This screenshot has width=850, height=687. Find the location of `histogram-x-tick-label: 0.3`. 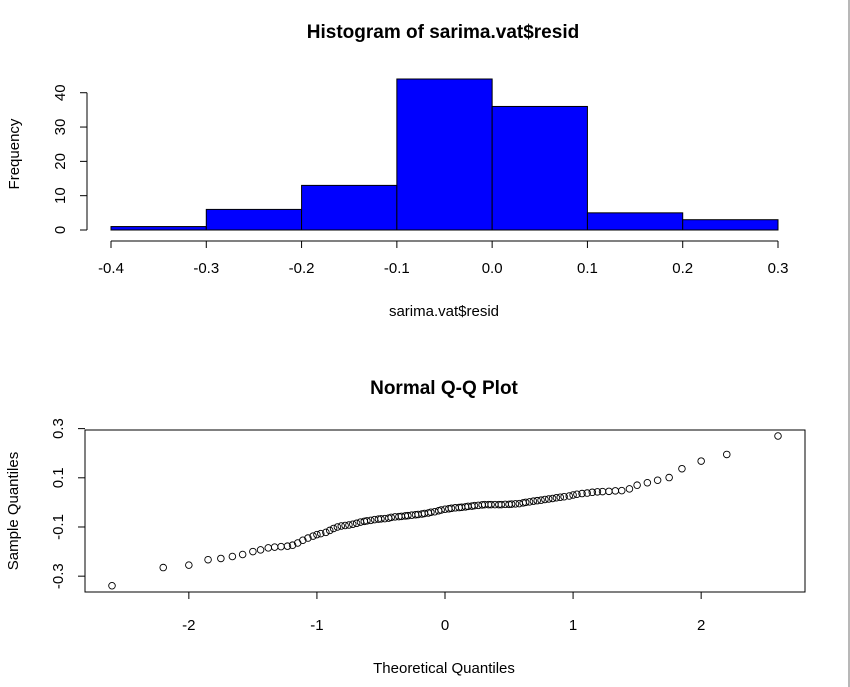

histogram-x-tick-label: 0.3 is located at coordinates (778, 268).